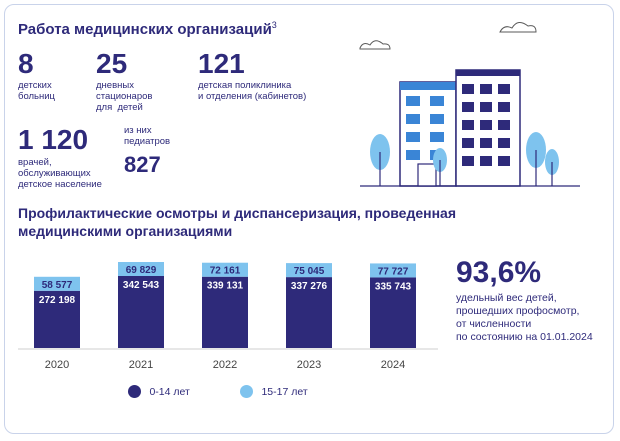 This screenshot has height=441, width=620. Describe the element at coordinates (141, 365) in the screenshot. I see `x-tick-label-2021: 2021` at that location.